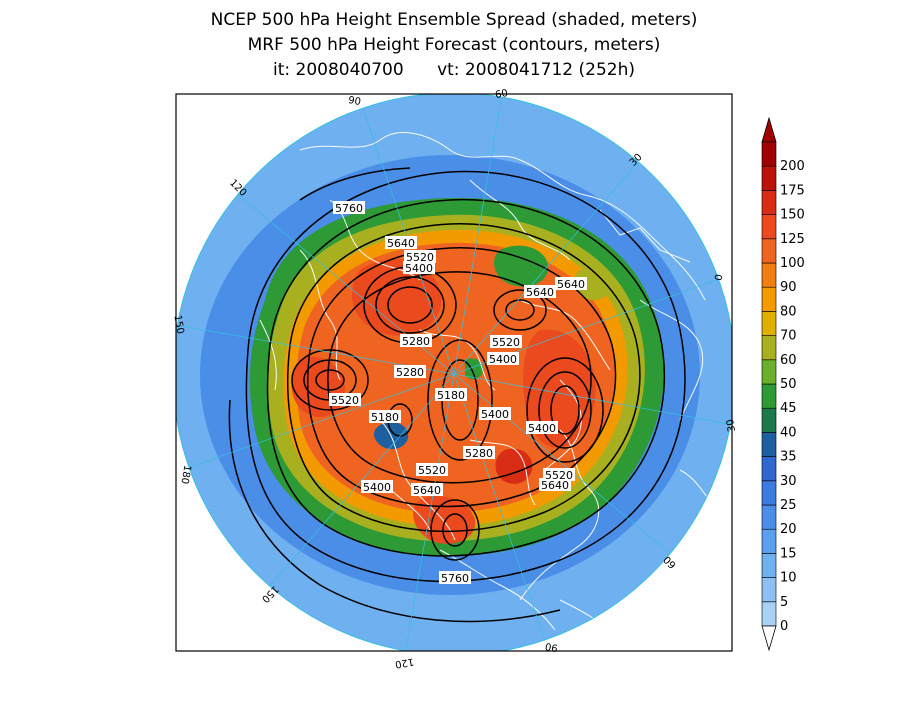 The width and height of the screenshot is (908, 702). Describe the element at coordinates (788, 384) in the screenshot. I see `colorbar-tick-label: 50` at that location.